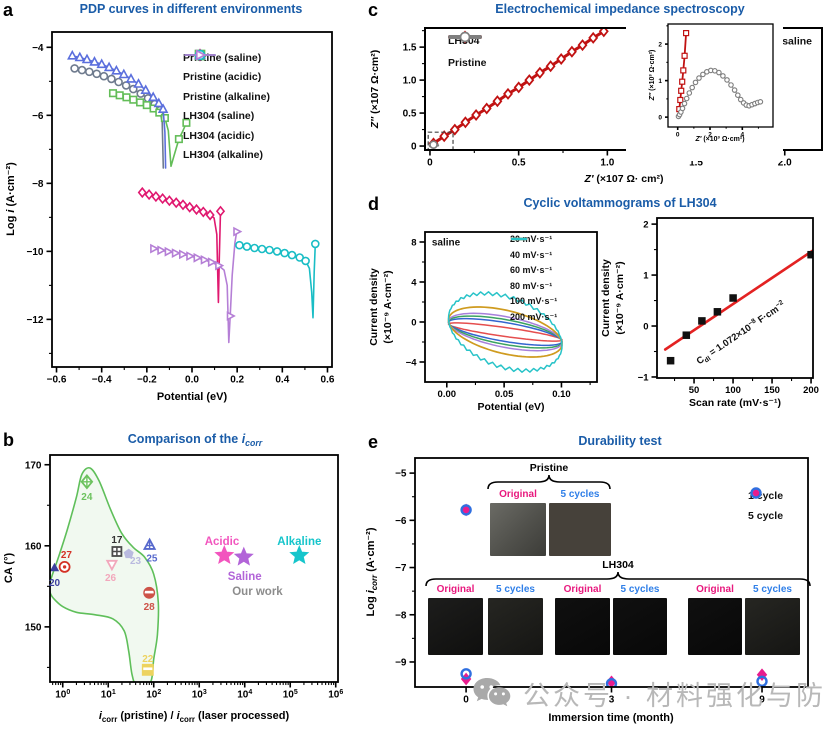 The height and width of the screenshot is (738, 827). What do you see at coordinates (117, 551) in the screenshot?
I see `marker-square-grid` at bounding box center [117, 551].